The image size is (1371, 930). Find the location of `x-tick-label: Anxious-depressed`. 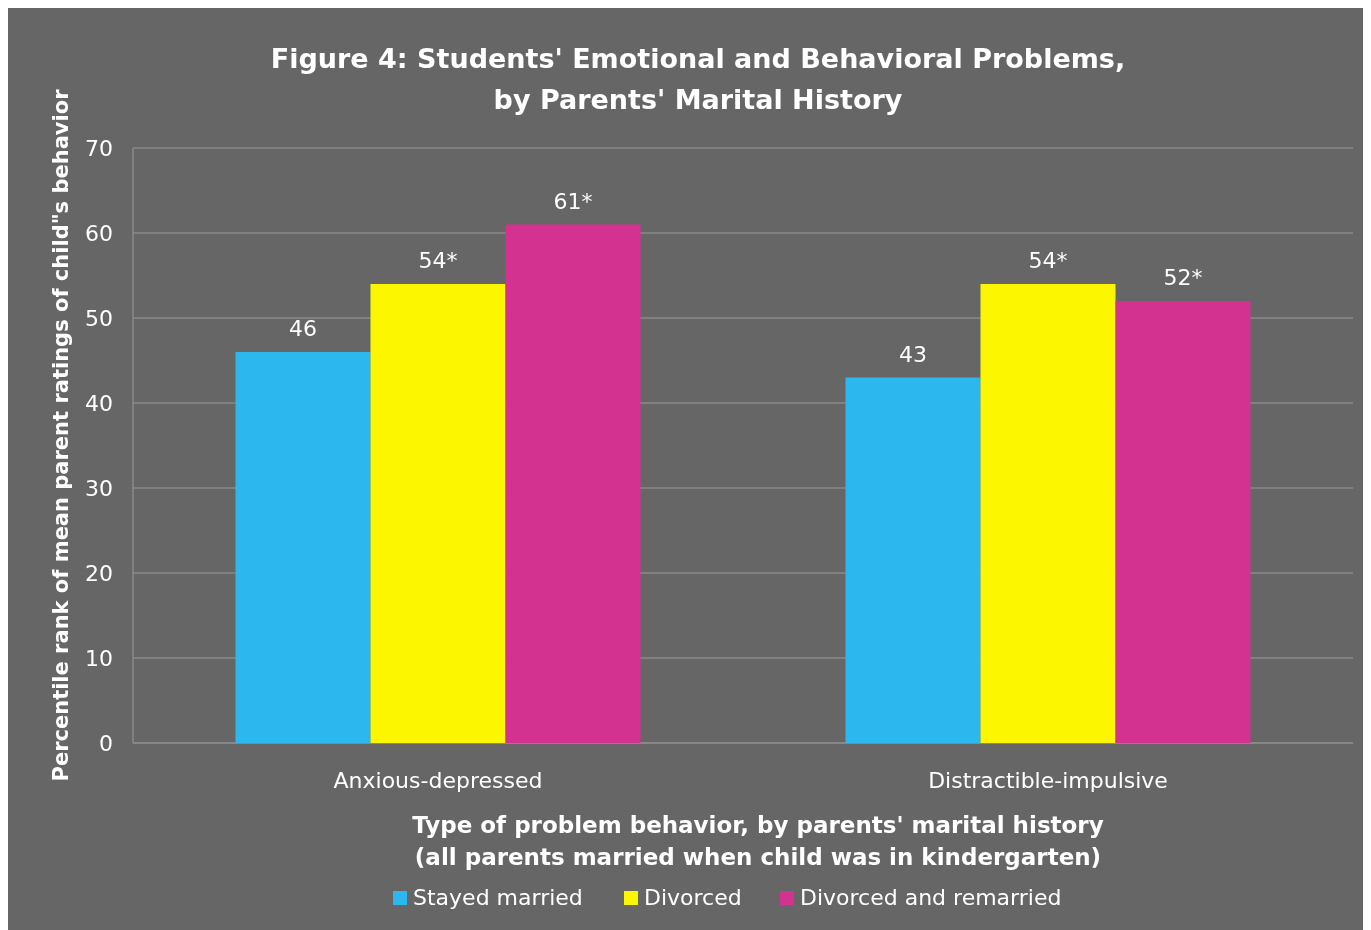

x-tick-label: Anxious-depressed is located at coordinates (438, 780).